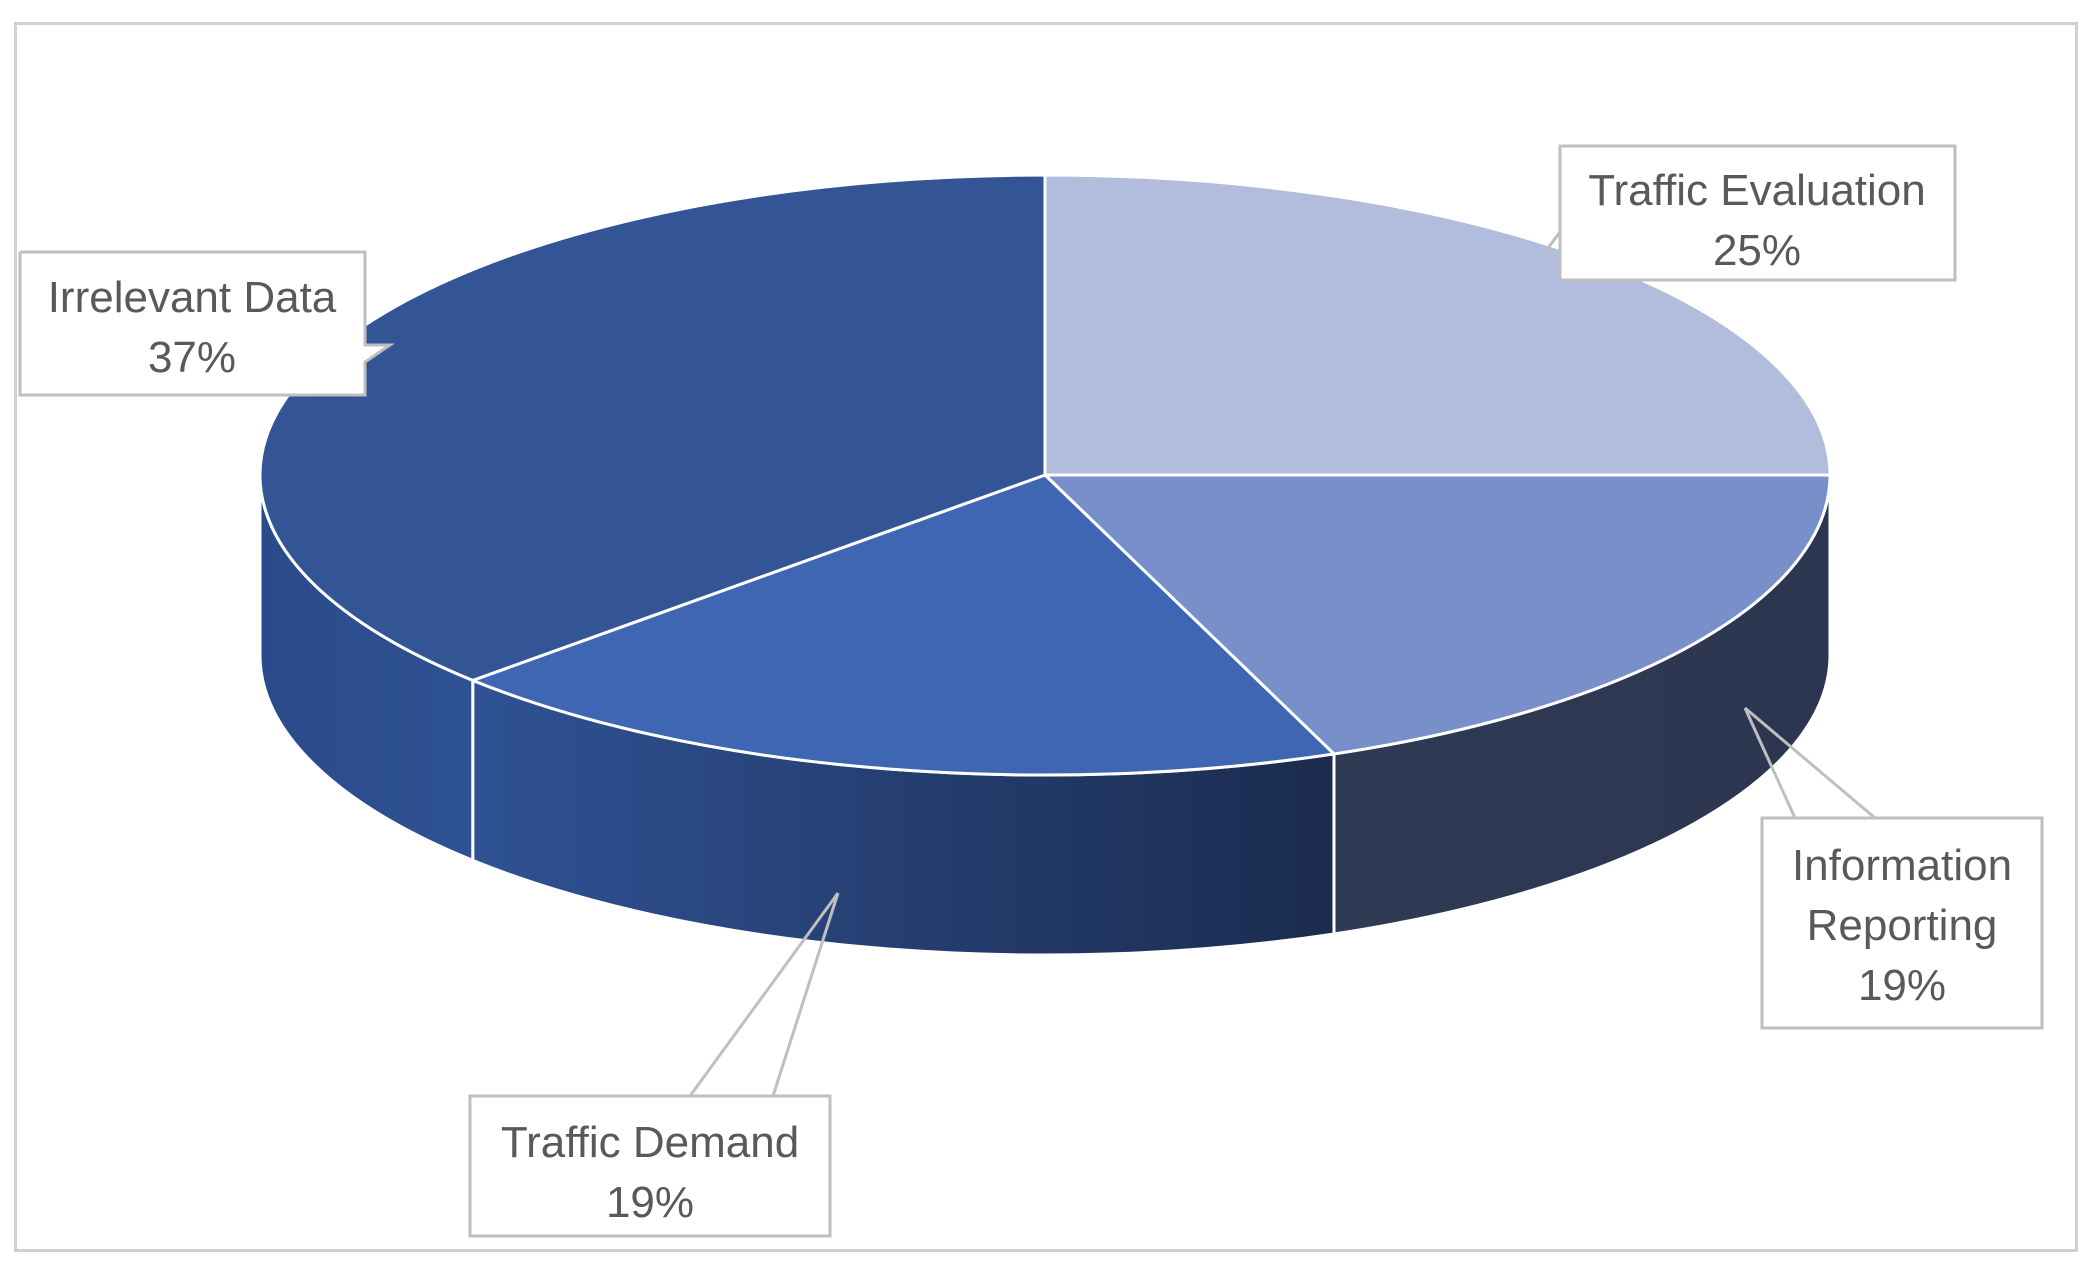  What do you see at coordinates (1902, 925) in the screenshot?
I see `callout-information-reporting-line2: Reporting` at bounding box center [1902, 925].